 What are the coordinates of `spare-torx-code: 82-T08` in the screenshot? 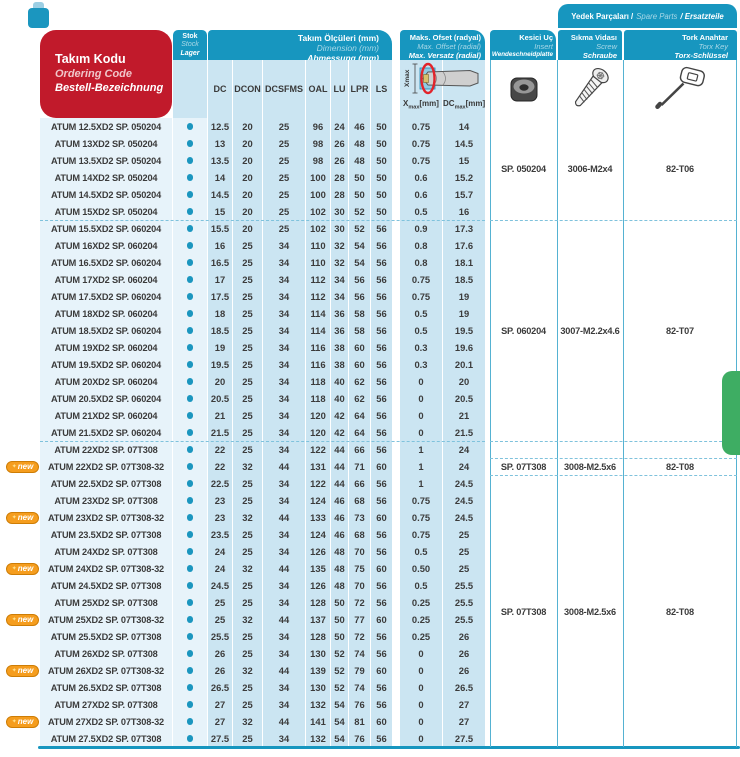 It's located at (680, 467).